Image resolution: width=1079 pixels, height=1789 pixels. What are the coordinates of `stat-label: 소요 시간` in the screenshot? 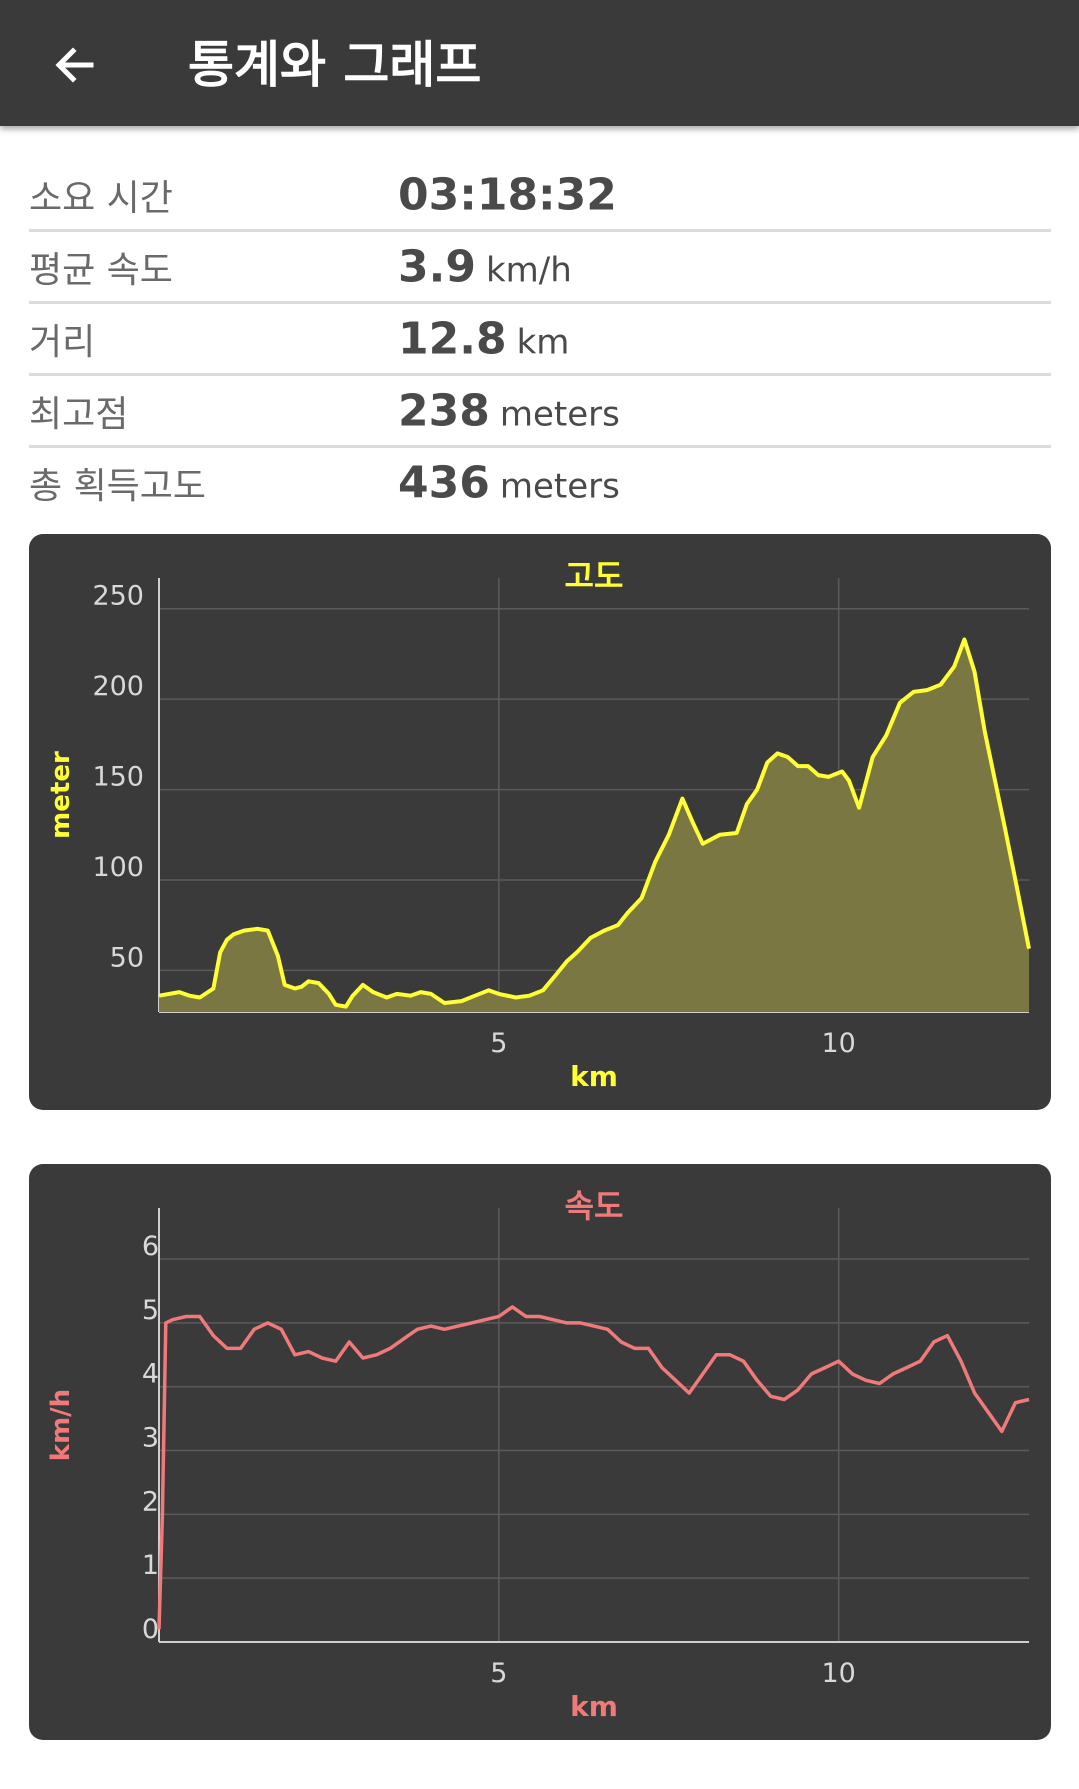 It's located at (101, 198).